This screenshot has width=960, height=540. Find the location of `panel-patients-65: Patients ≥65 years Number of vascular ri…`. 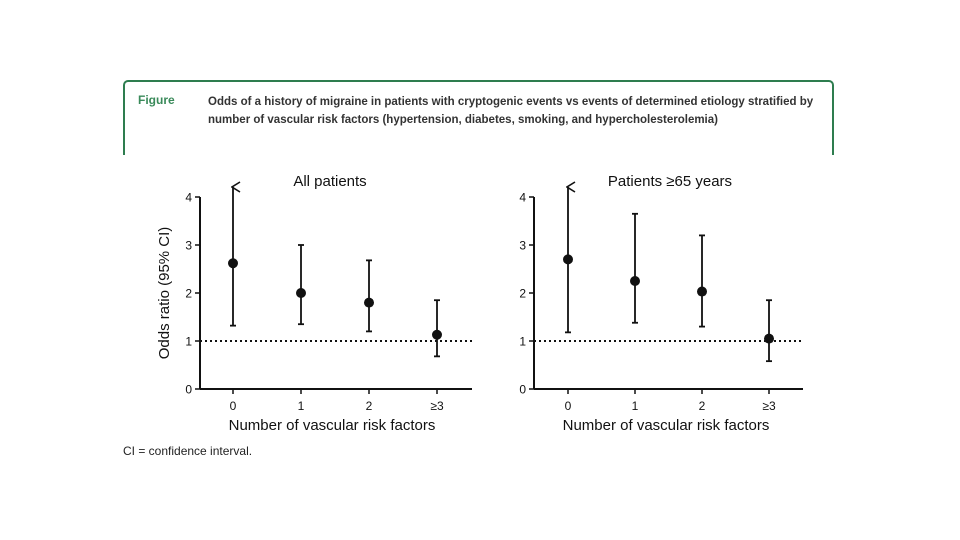

panel-patients-65: Patients ≥65 years Number of vascular ri… is located at coordinates (661, 303).